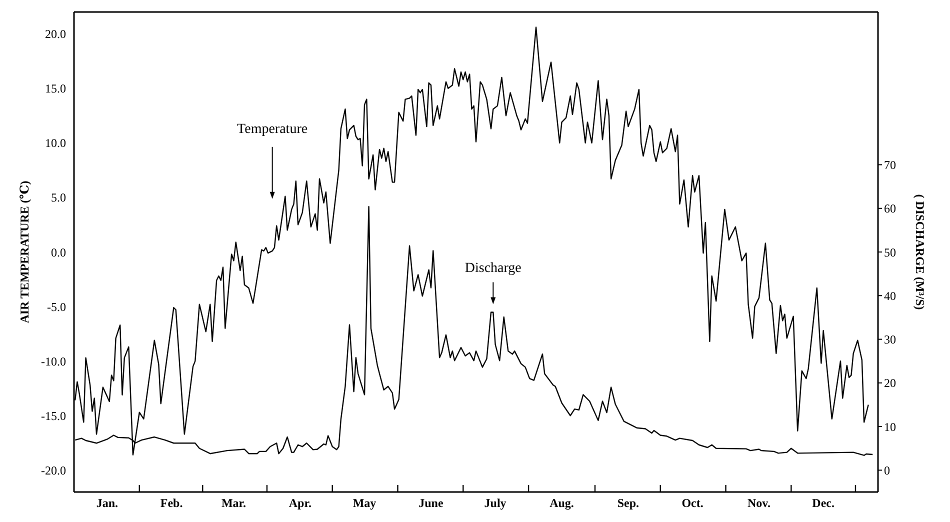 The image size is (950, 522). I want to click on y-tick-label: -10.0, so click(53, 361).